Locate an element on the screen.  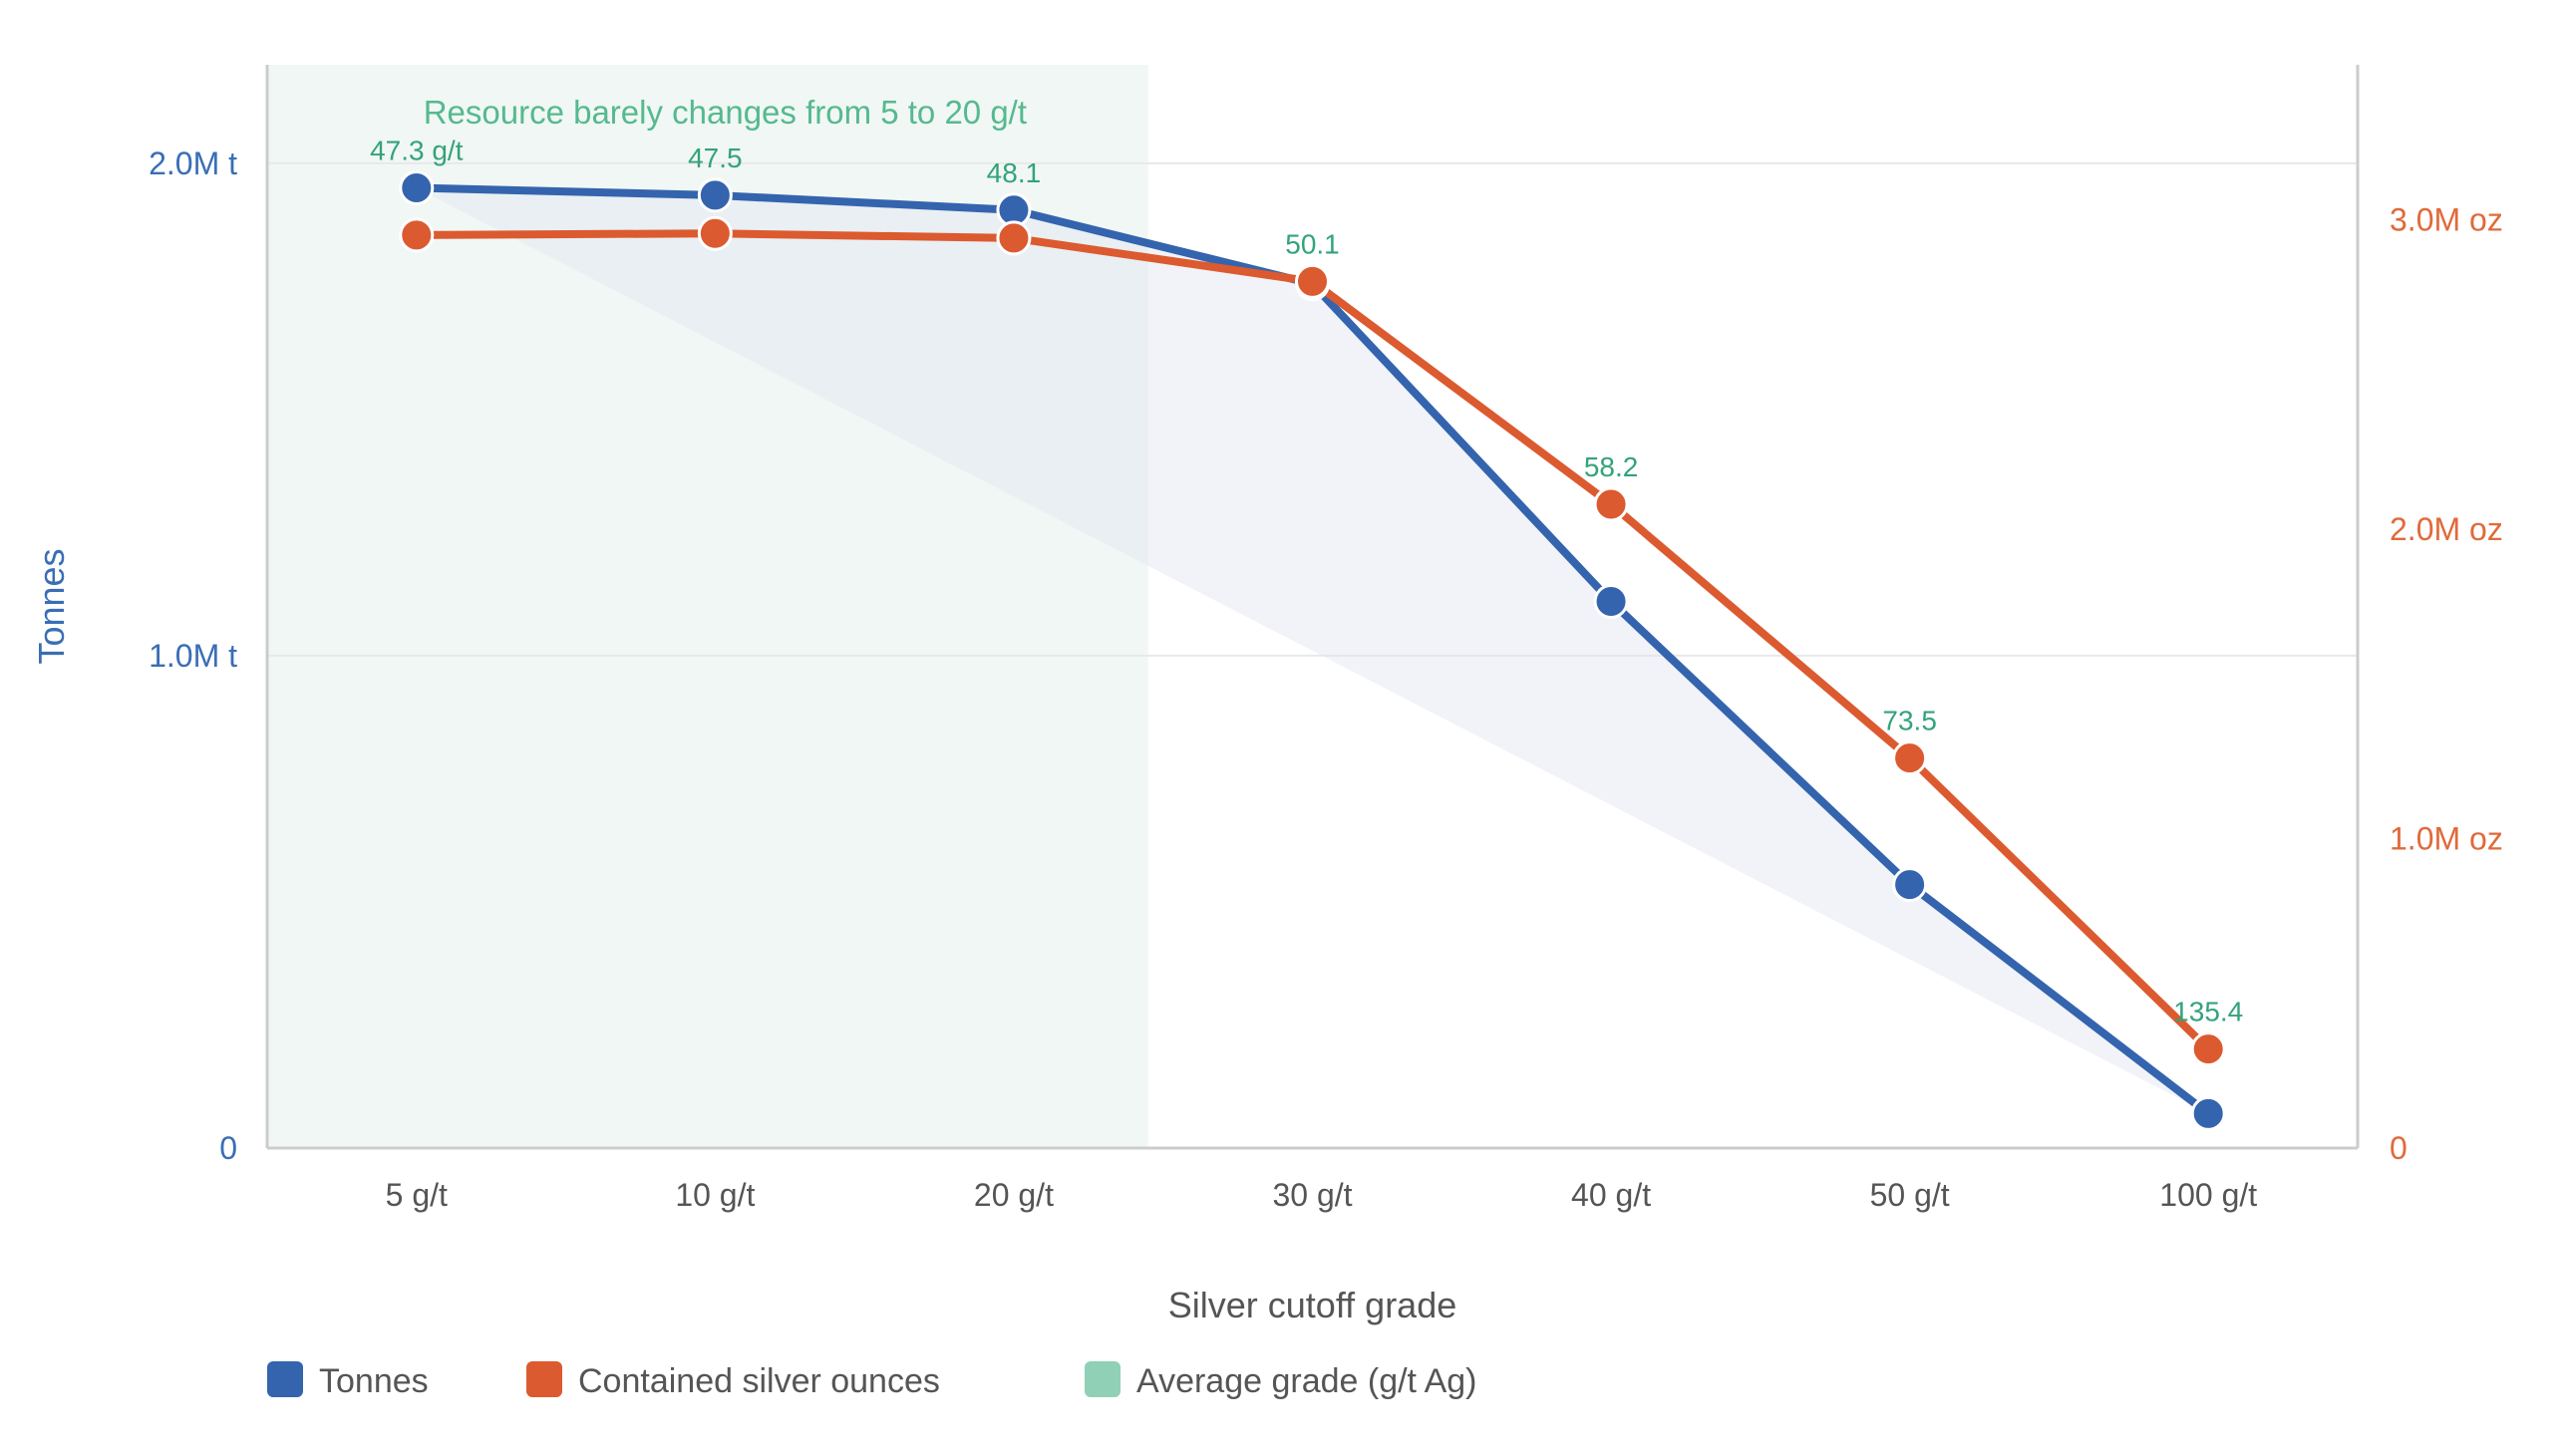
grade-data-label: 58.2 is located at coordinates (1611, 466).